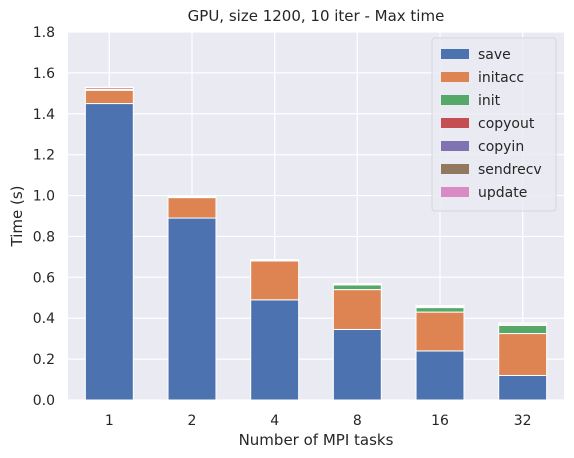 This screenshot has width=574, height=458. Describe the element at coordinates (489, 101) in the screenshot. I see `legend-label-init: init` at that location.